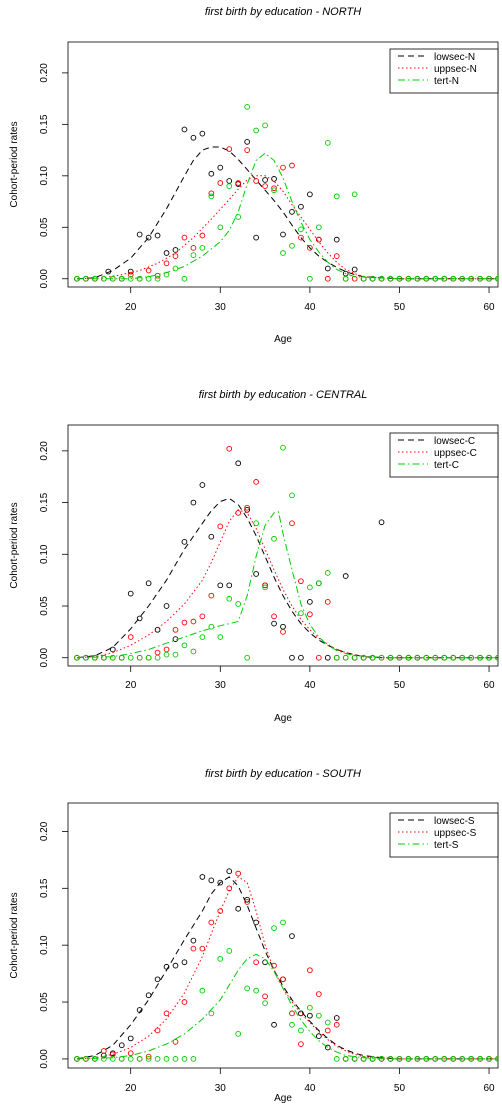 The image size is (502, 1113). Describe the element at coordinates (44, 124) in the screenshot. I see `y-tick-label: 0.15` at that location.